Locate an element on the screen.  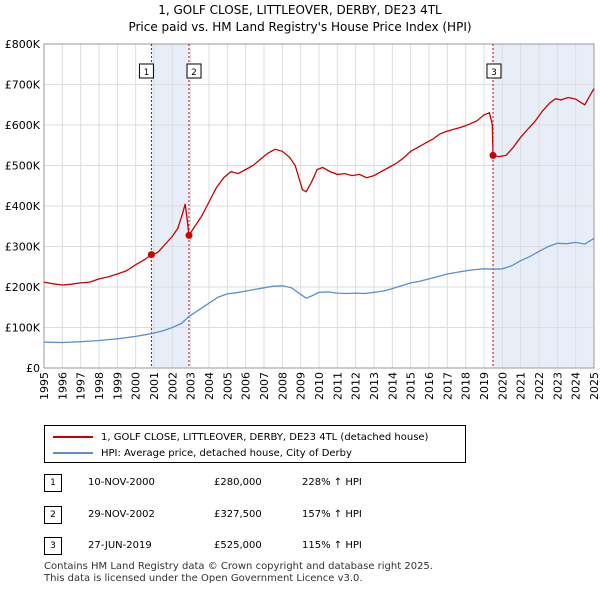
x-tick-label: 2025 is located at coordinates (594, 386).